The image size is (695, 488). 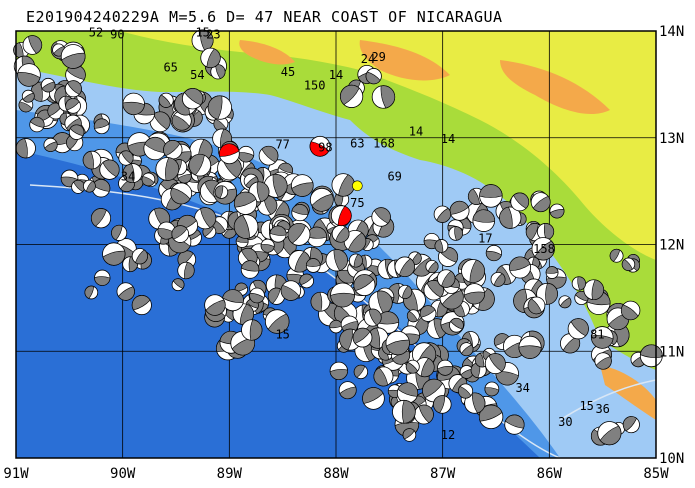 What do you see at coordinates (325, 148) in the screenshot?
I see `depth-label: 98` at bounding box center [325, 148].